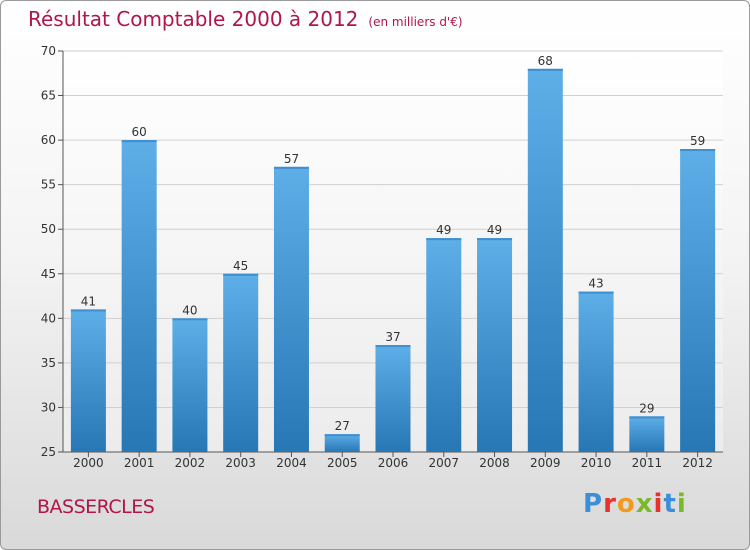 Image resolution: width=750 pixels, height=550 pixels. Describe the element at coordinates (291, 463) in the screenshot. I see `x-tick-label-2004: 2004` at that location.